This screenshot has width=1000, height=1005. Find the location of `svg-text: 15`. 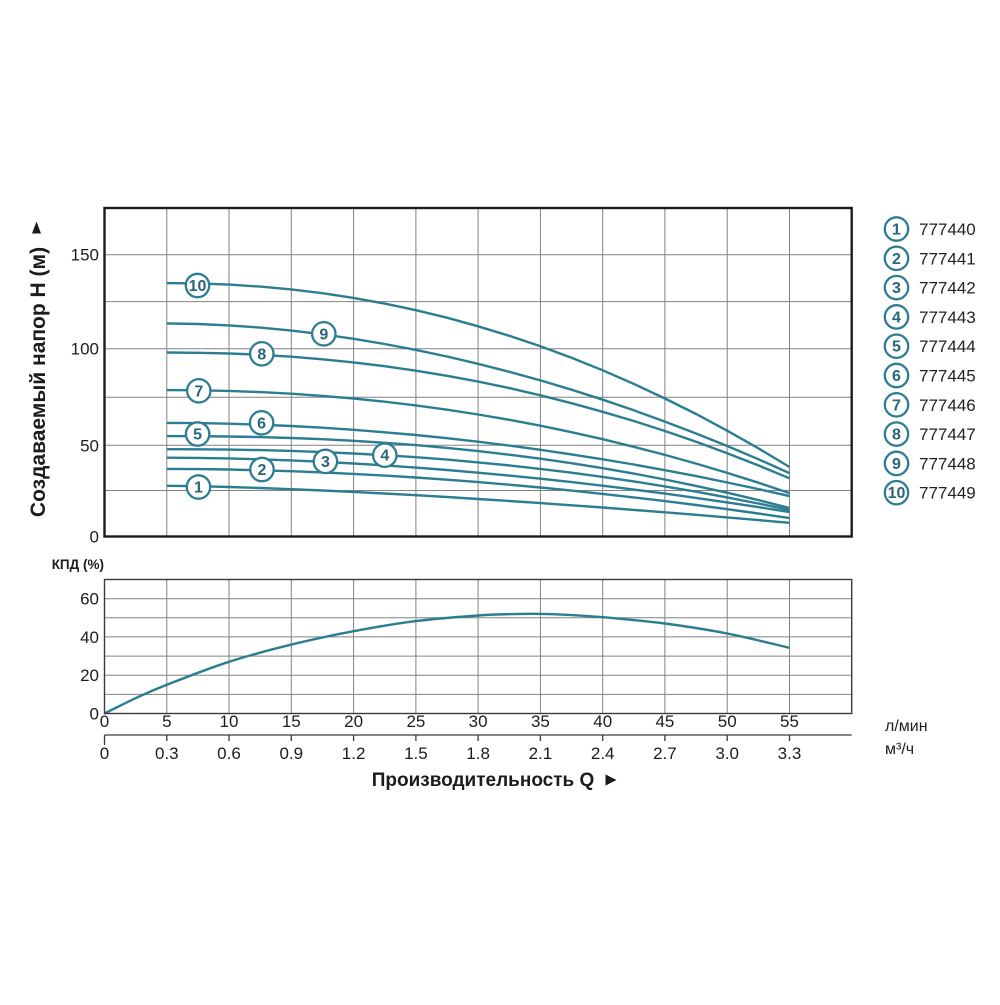

svg-text: 15 is located at coordinates (291, 721).